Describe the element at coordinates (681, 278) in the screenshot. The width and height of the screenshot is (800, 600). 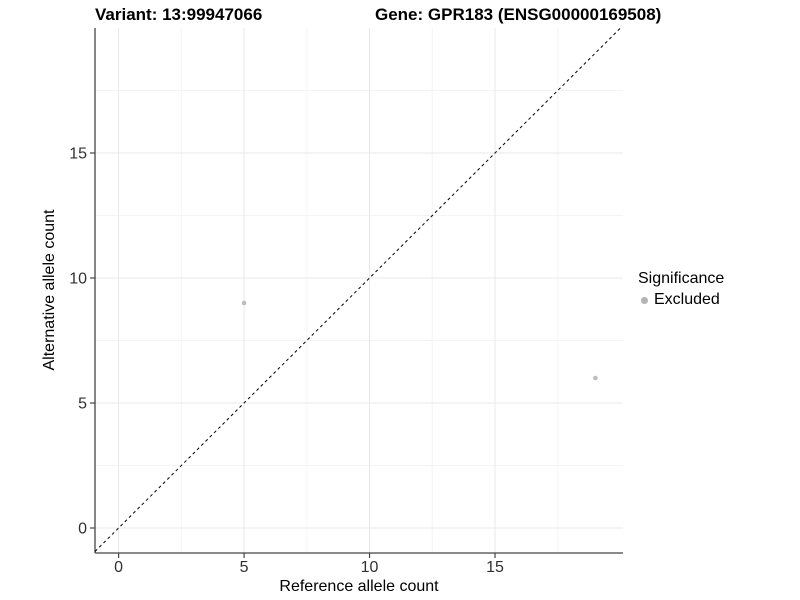
I see `legend-title: Significance` at that location.